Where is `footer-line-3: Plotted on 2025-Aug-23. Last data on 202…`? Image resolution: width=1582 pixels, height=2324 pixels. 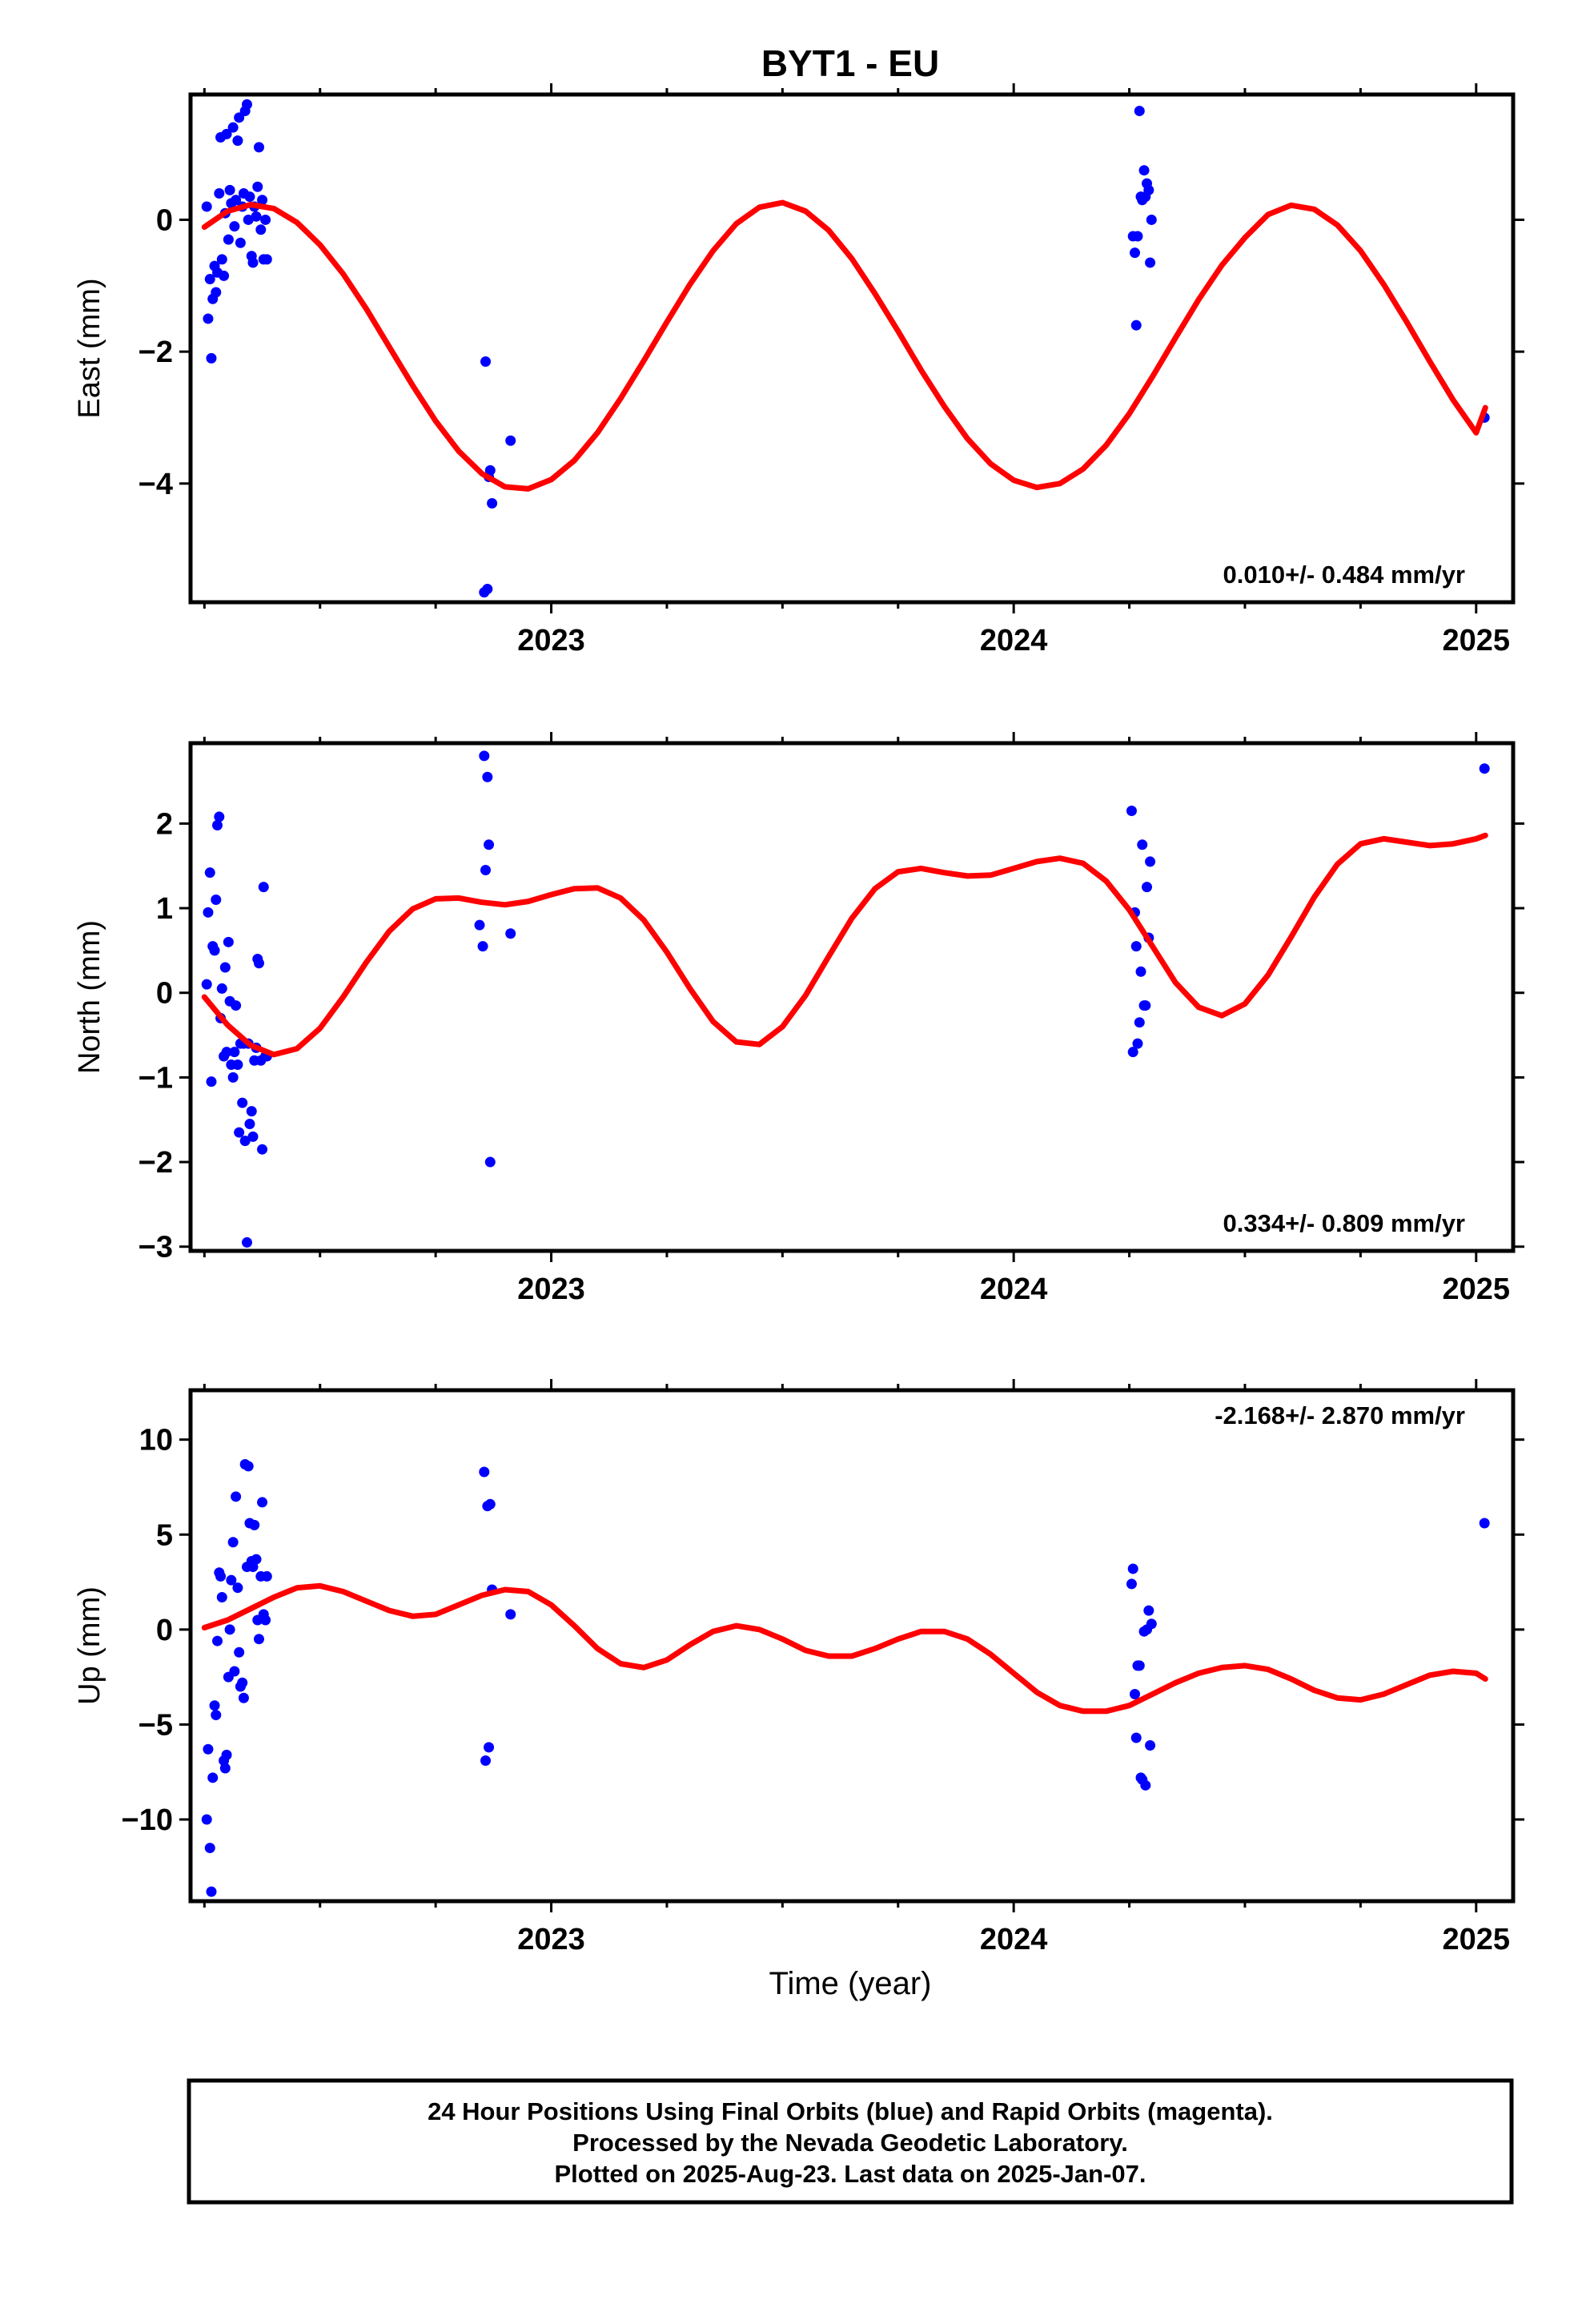
footer-line-3: Plotted on 2025-Aug-23. Last data on 202… is located at coordinates (850, 2174).